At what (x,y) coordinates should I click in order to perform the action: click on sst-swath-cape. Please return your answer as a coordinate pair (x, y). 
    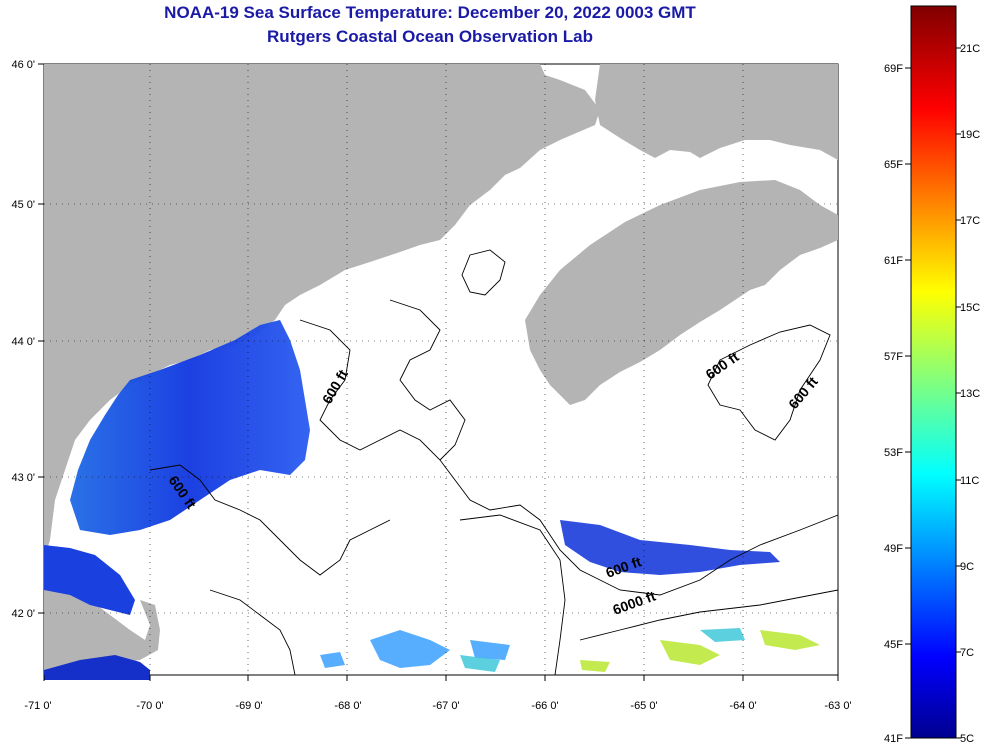
    Looking at the image, I should click on (97, 667).